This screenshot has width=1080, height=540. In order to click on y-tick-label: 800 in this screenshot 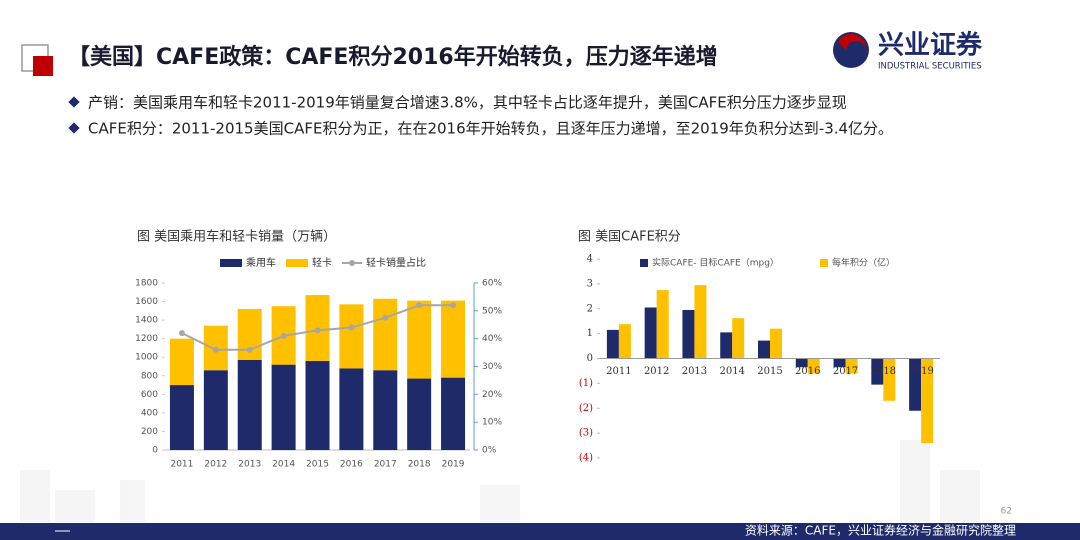, I will do `click(149, 376)`.